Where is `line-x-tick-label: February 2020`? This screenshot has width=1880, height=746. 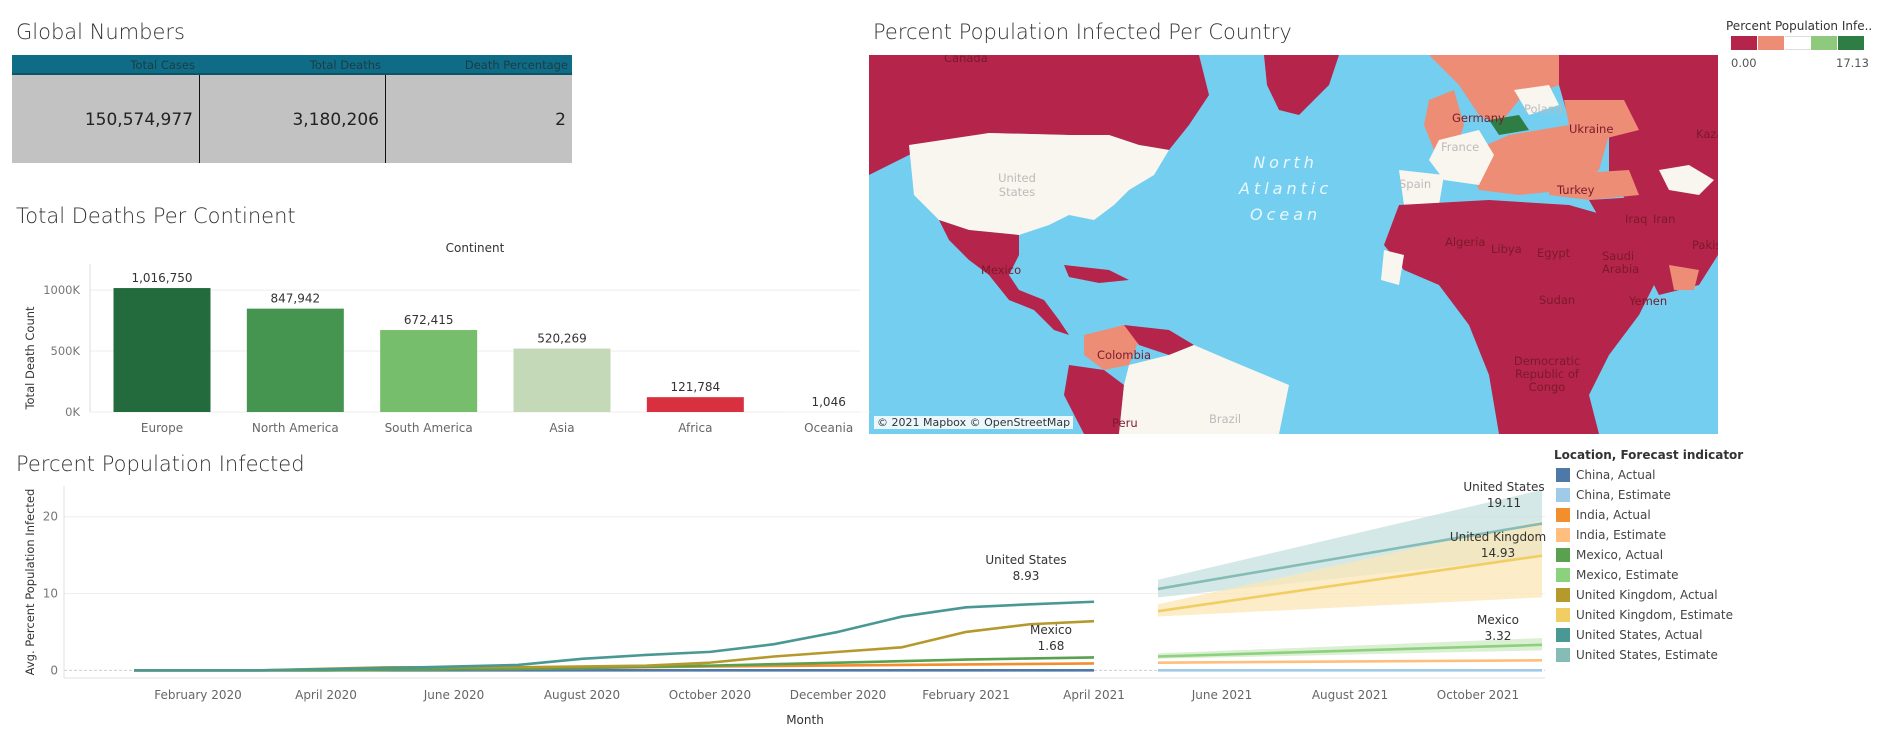
line-x-tick-label: February 2020 is located at coordinates (198, 695).